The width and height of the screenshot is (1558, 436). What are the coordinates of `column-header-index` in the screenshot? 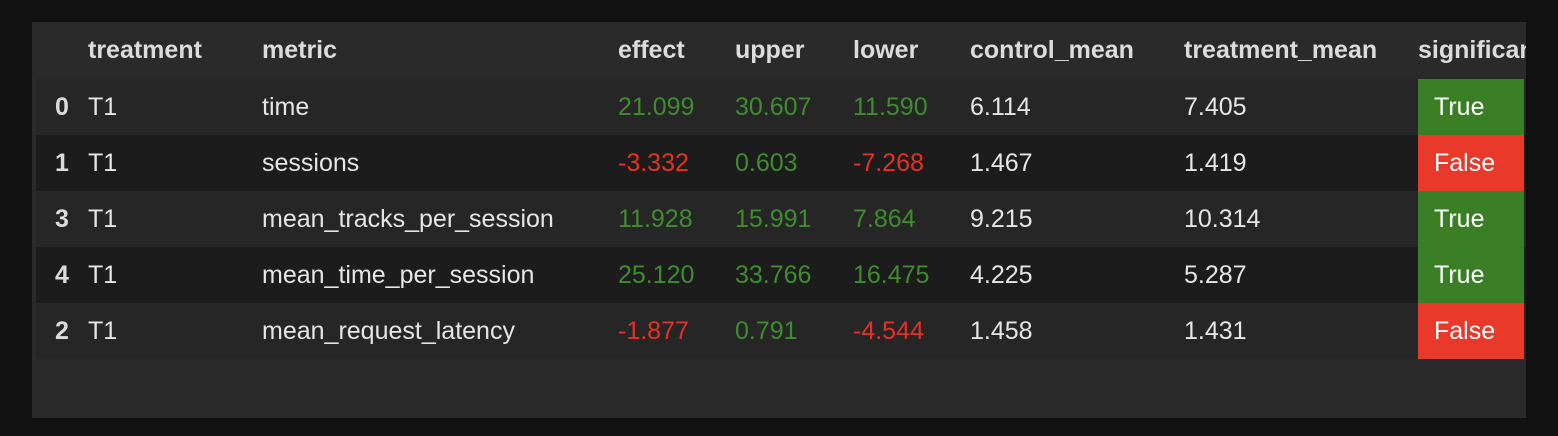 It's located at (62, 50).